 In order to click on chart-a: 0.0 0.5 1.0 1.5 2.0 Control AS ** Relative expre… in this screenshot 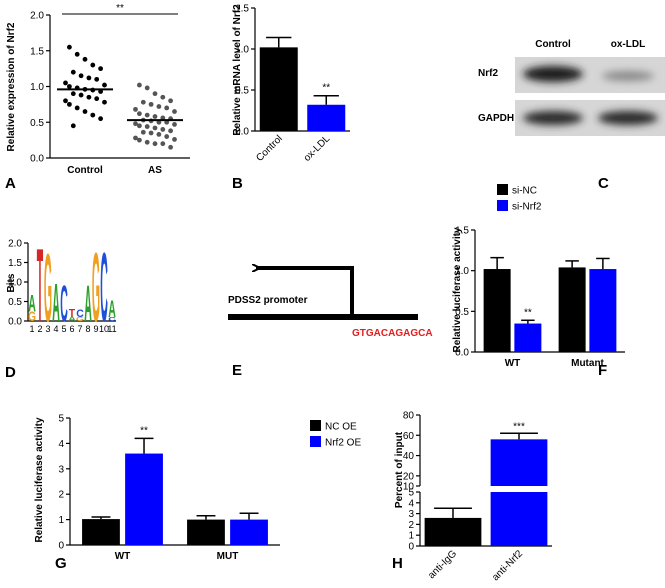, I will do `click(97, 97)`.